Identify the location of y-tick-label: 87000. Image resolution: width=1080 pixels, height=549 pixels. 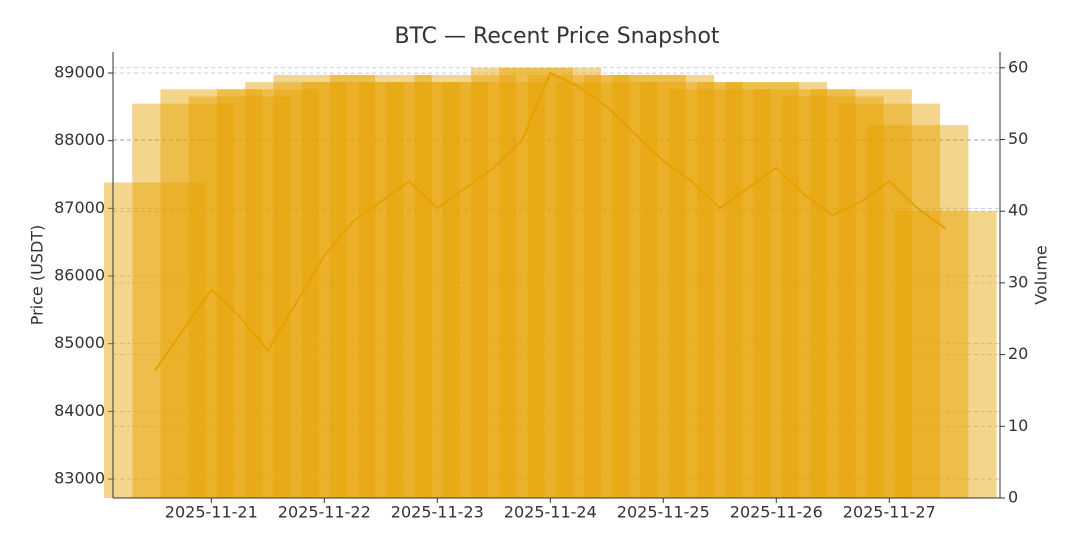
(79, 207).